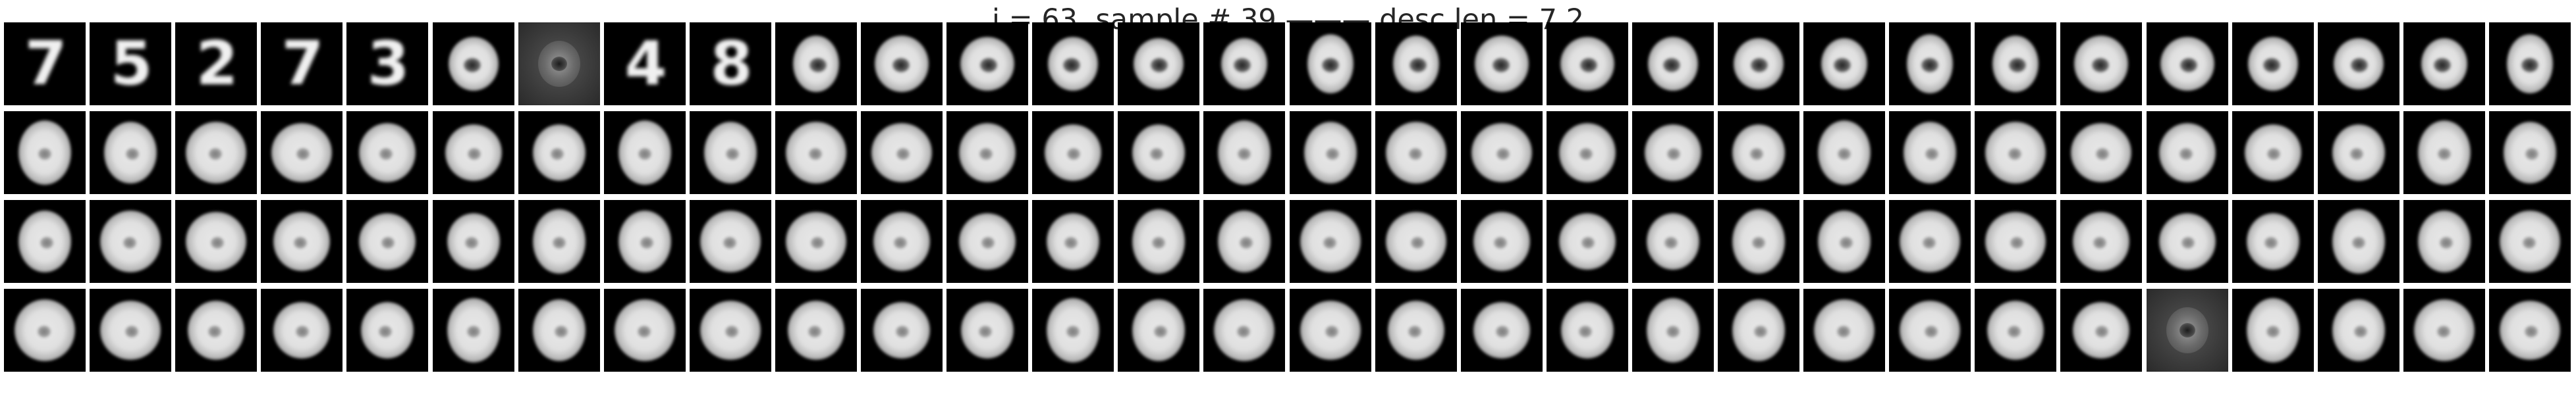 The height and width of the screenshot is (400, 2576). Describe the element at coordinates (731, 63) in the screenshot. I see `digit-shape: 8` at that location.